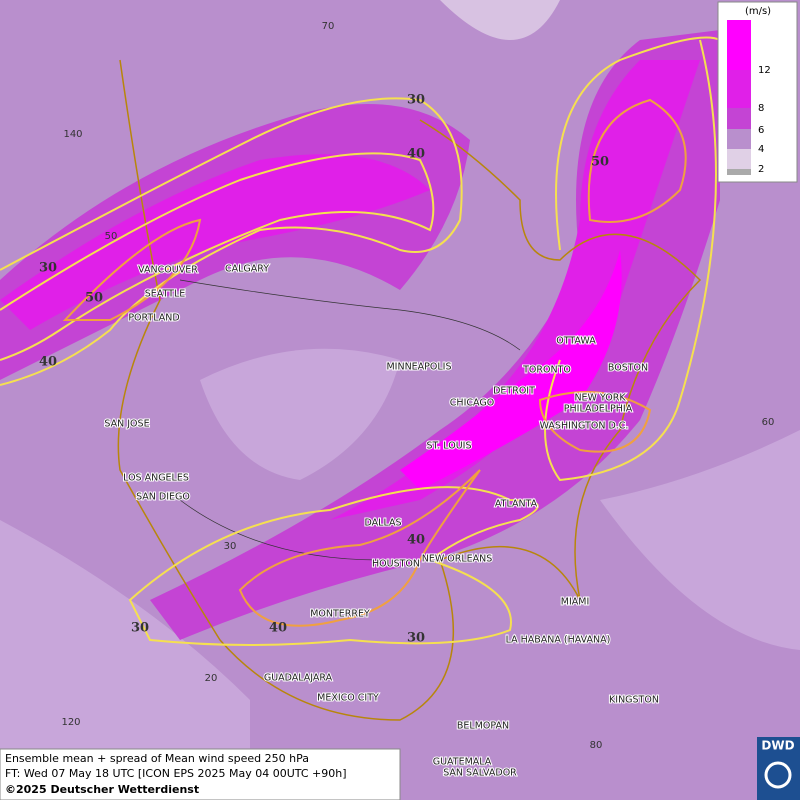  What do you see at coordinates (634, 700) in the screenshot?
I see `city-label: KINGSTON` at bounding box center [634, 700].